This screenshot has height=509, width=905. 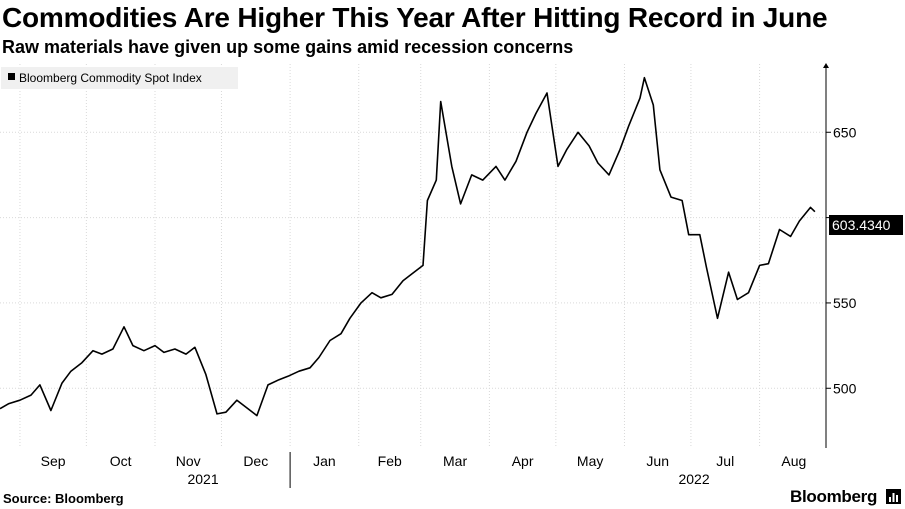 I want to click on y-axis: 500 550 650, so click(x=840, y=255).